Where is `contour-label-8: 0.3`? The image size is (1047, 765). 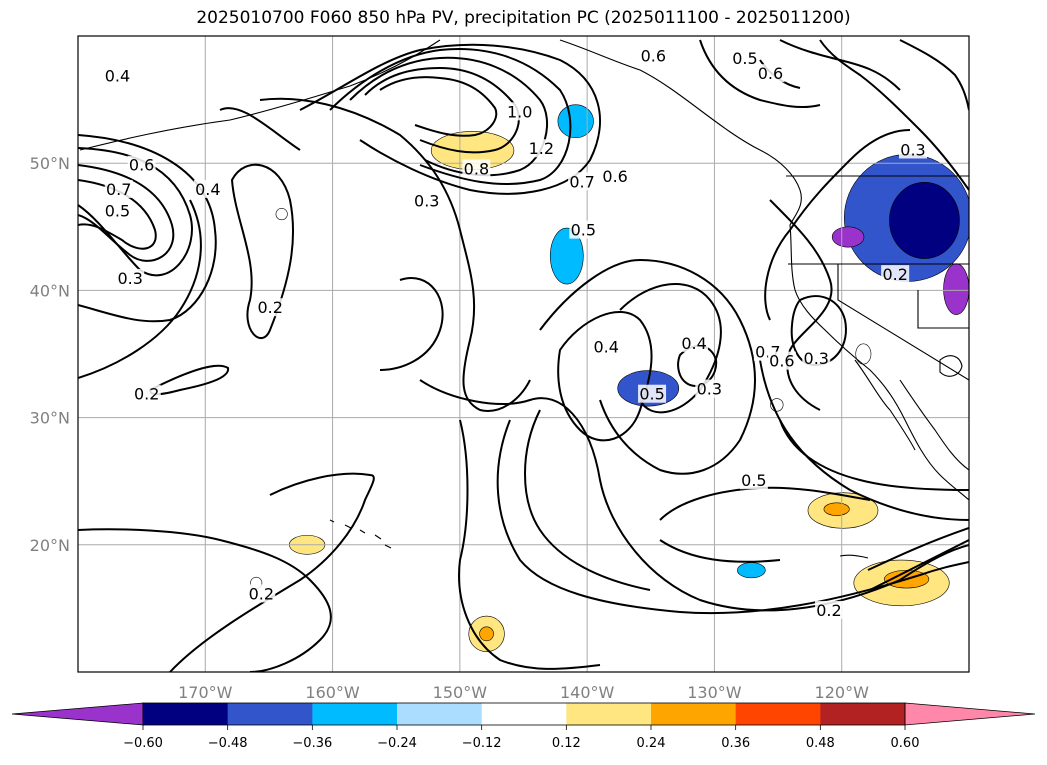 contour-label-8: 0.3 is located at coordinates (426, 200).